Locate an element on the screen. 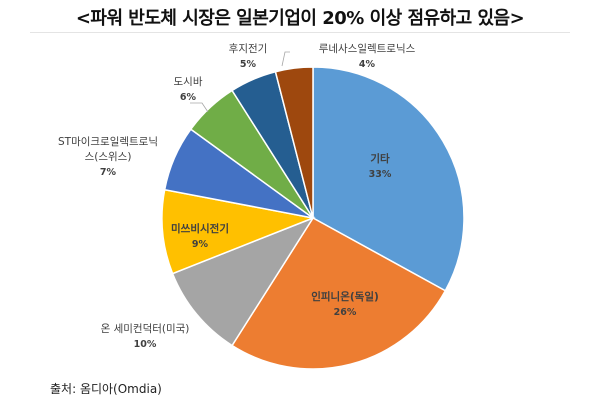 This screenshot has height=416, width=600. label-fuji: 후지전기 5% is located at coordinates (248, 57).